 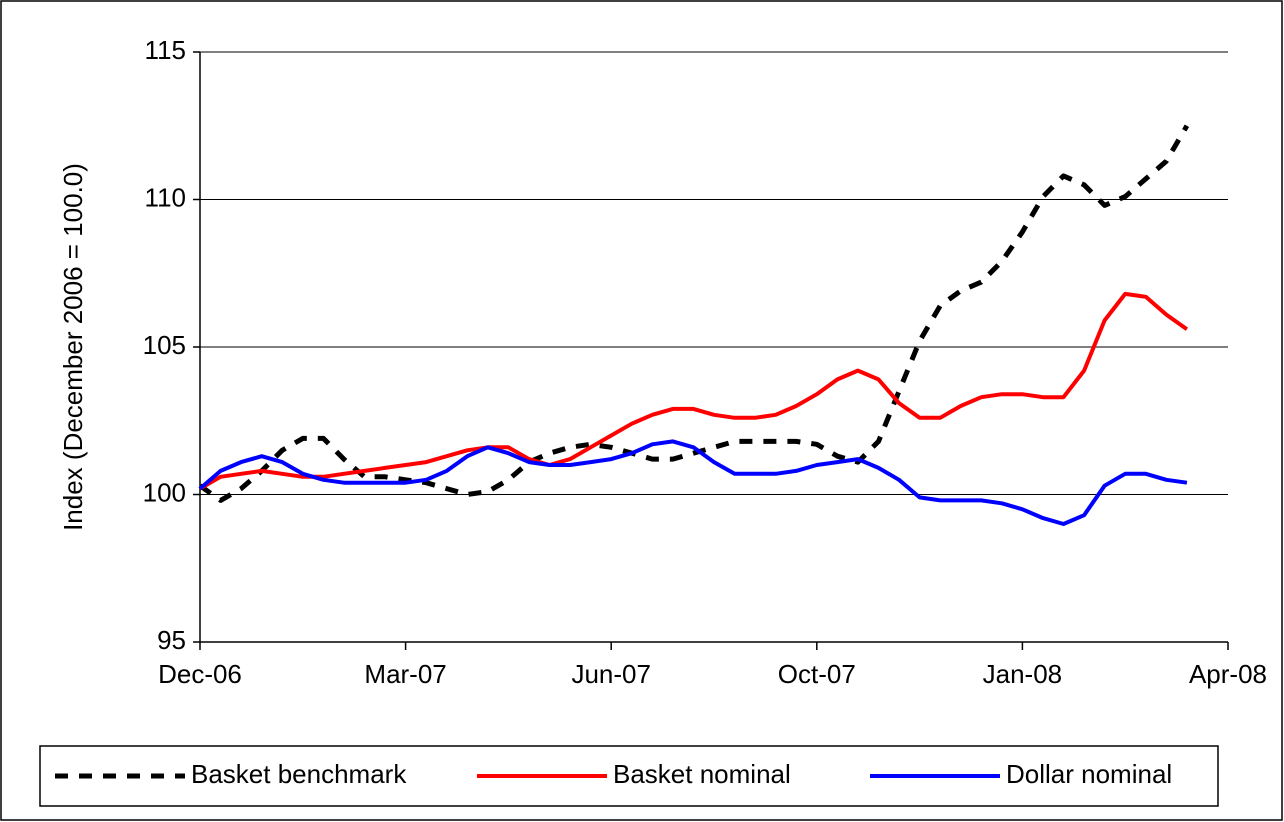 I want to click on line-series, so click(x=693, y=482).